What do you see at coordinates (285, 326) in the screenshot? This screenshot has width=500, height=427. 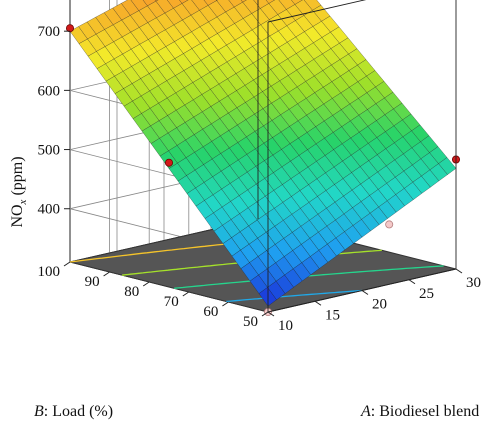 I see `a-tick-label: 10` at bounding box center [285, 326].